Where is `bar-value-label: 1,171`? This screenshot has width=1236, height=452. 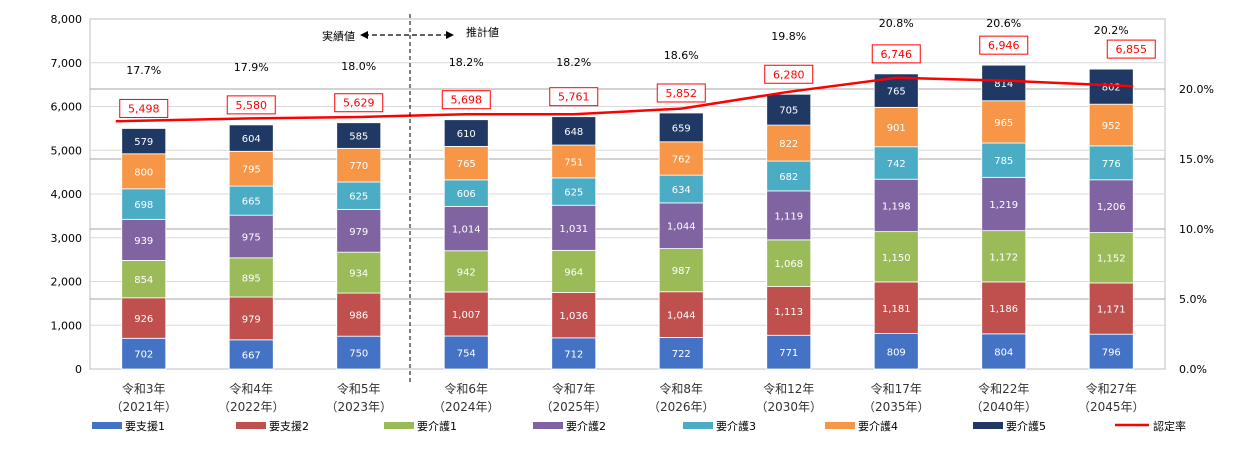
bar-value-label: 1,171 is located at coordinates (1111, 310).